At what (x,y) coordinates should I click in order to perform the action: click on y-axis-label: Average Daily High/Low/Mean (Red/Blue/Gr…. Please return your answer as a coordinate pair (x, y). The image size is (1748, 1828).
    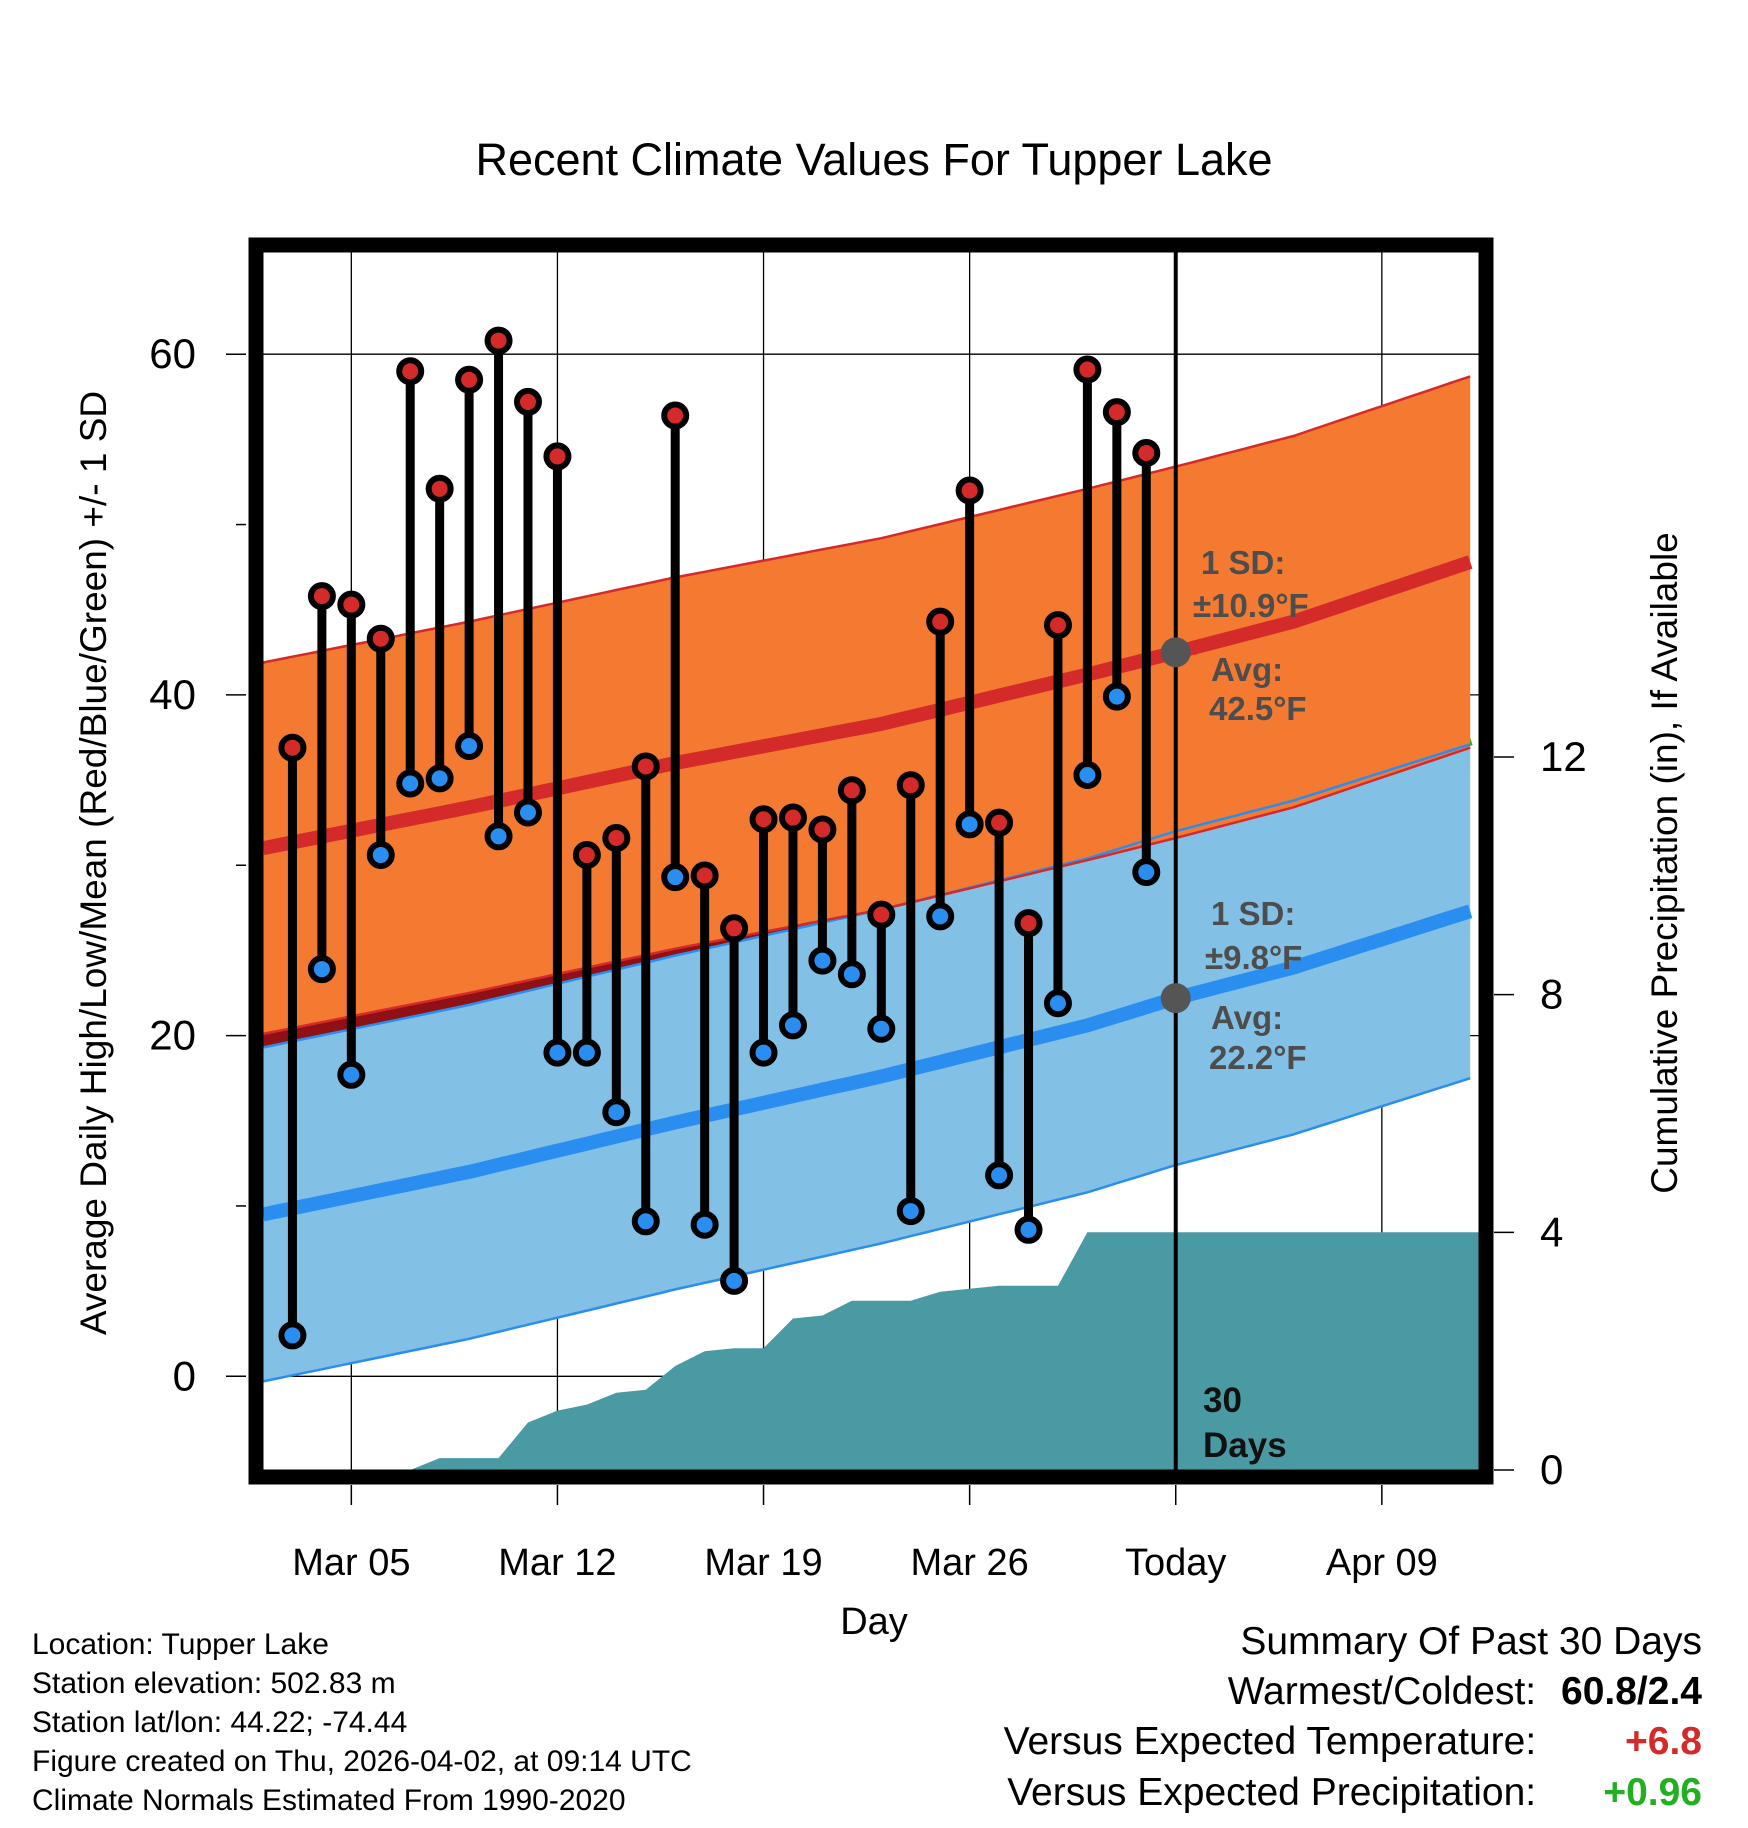
    Looking at the image, I should click on (93, 863).